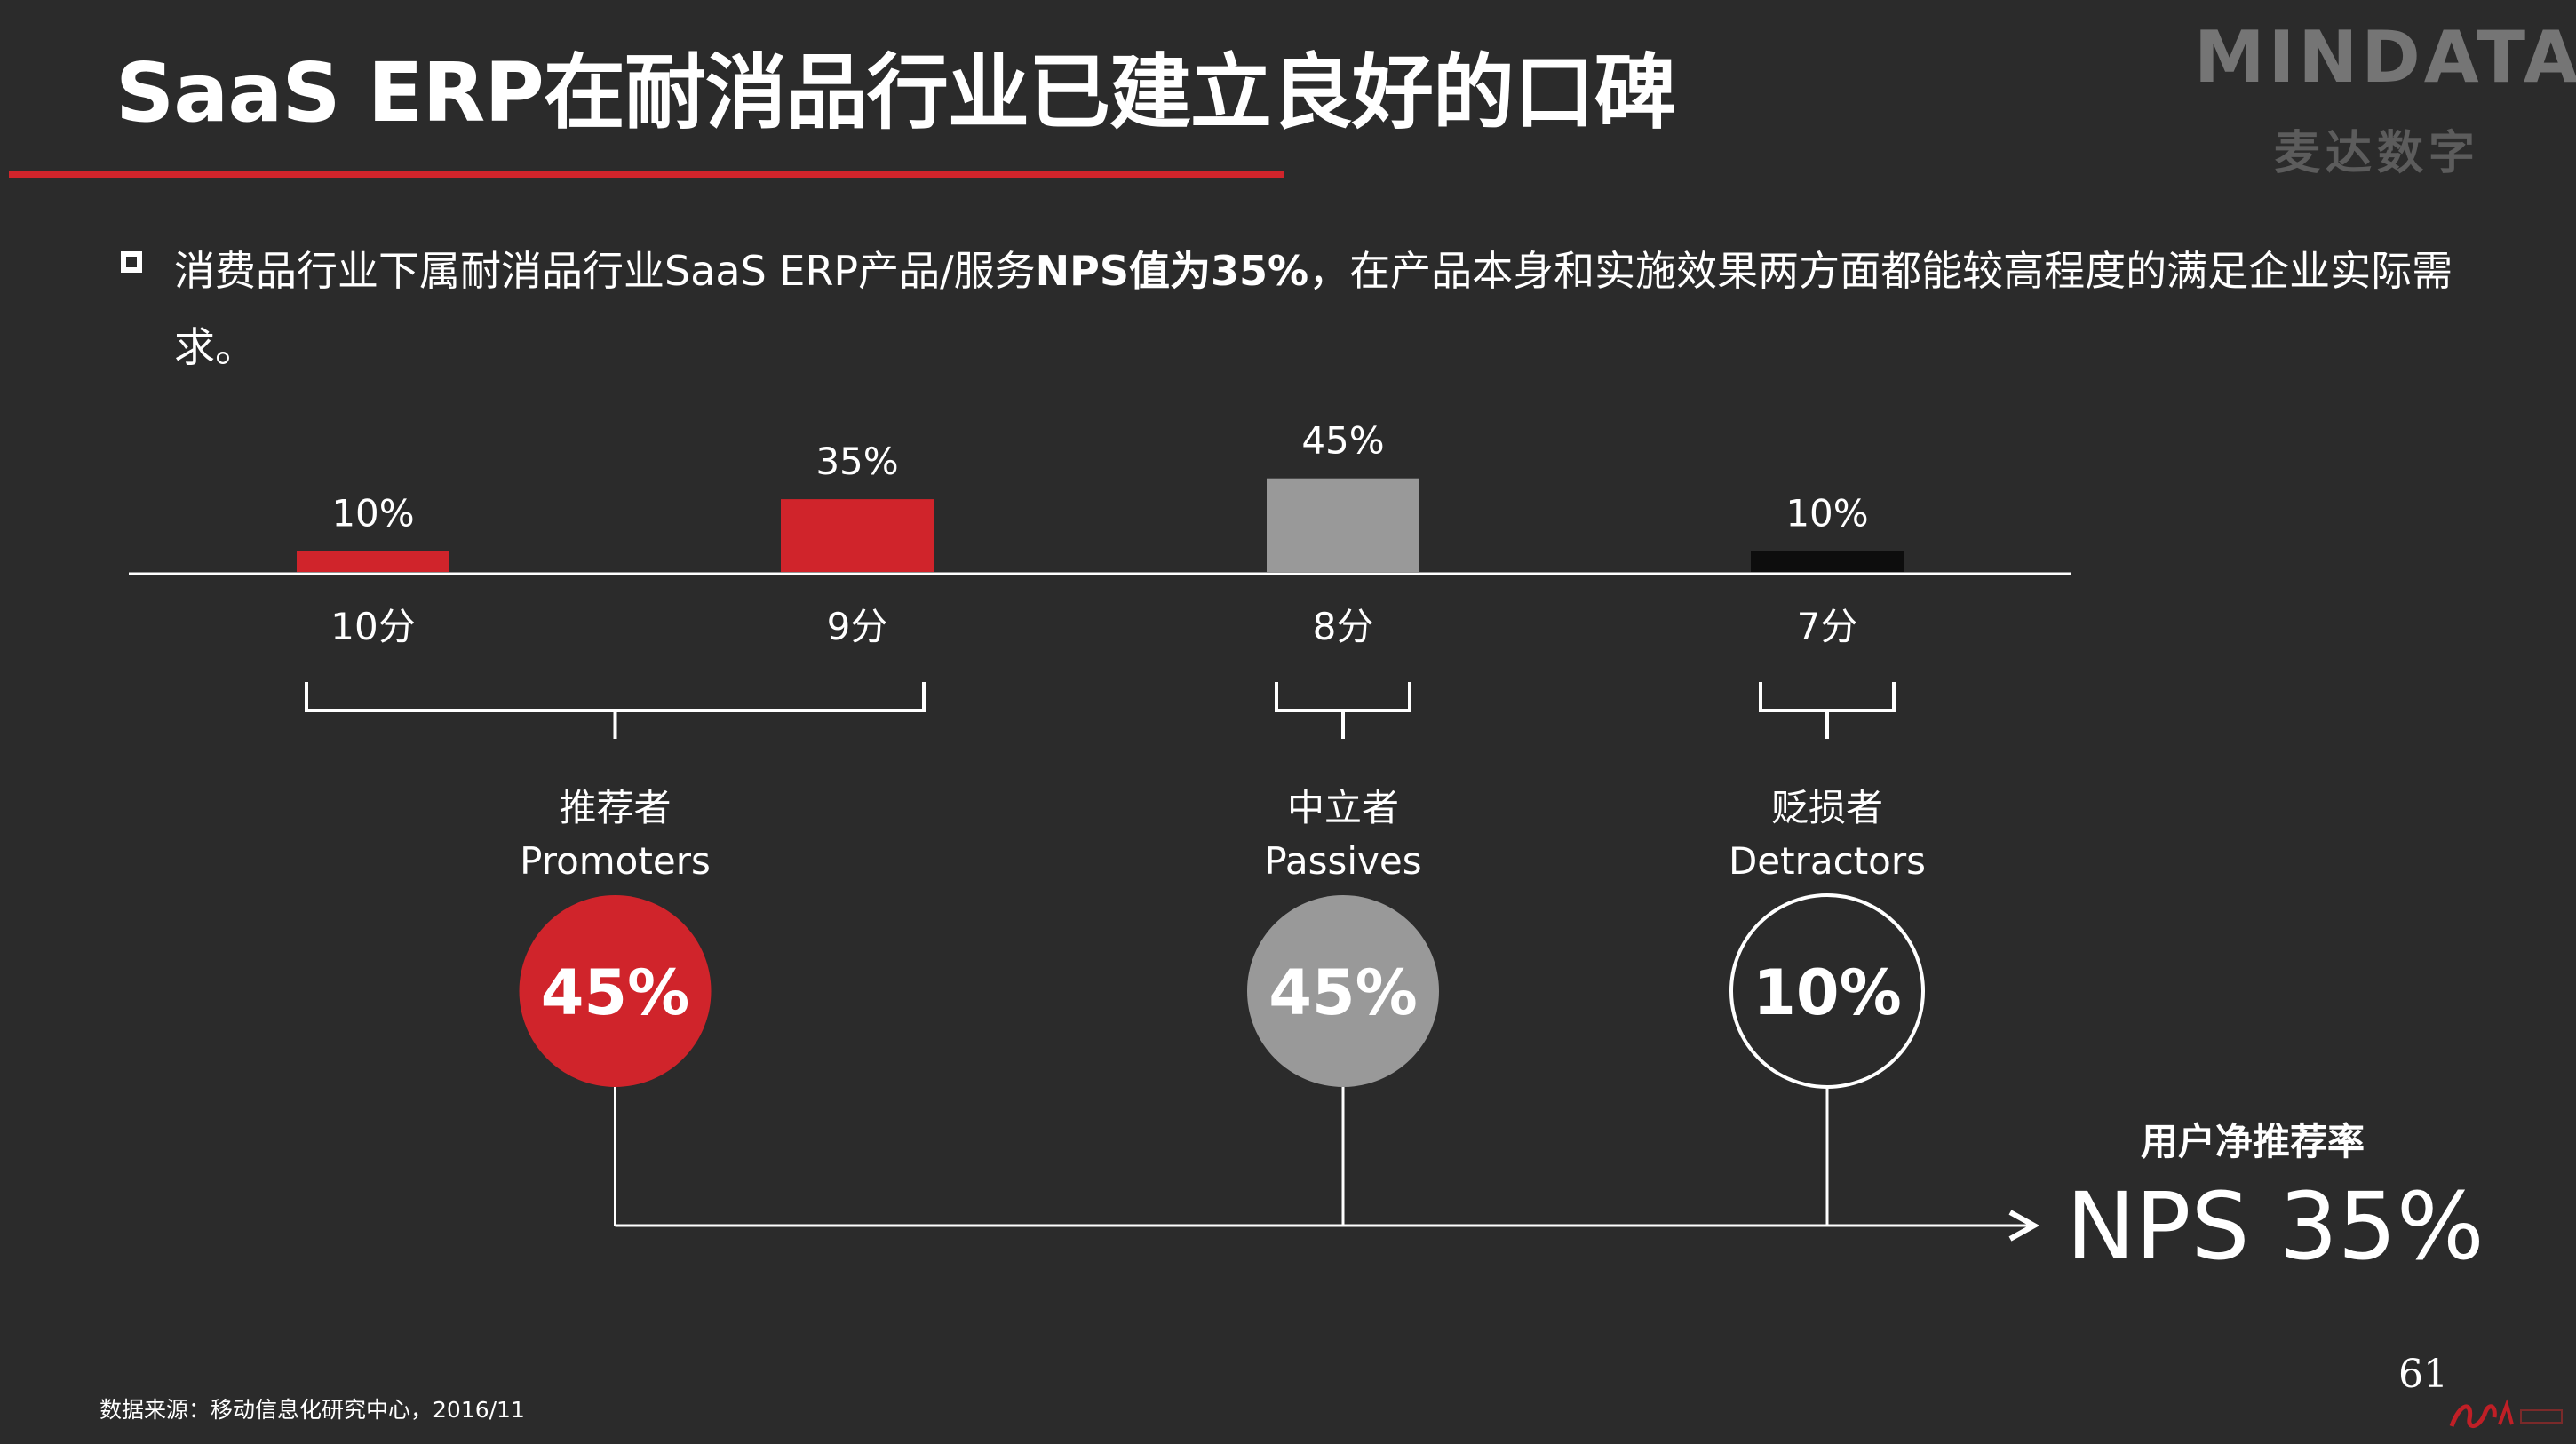 Image resolution: width=2576 pixels, height=1444 pixels. I want to click on title-underline, so click(646, 174).